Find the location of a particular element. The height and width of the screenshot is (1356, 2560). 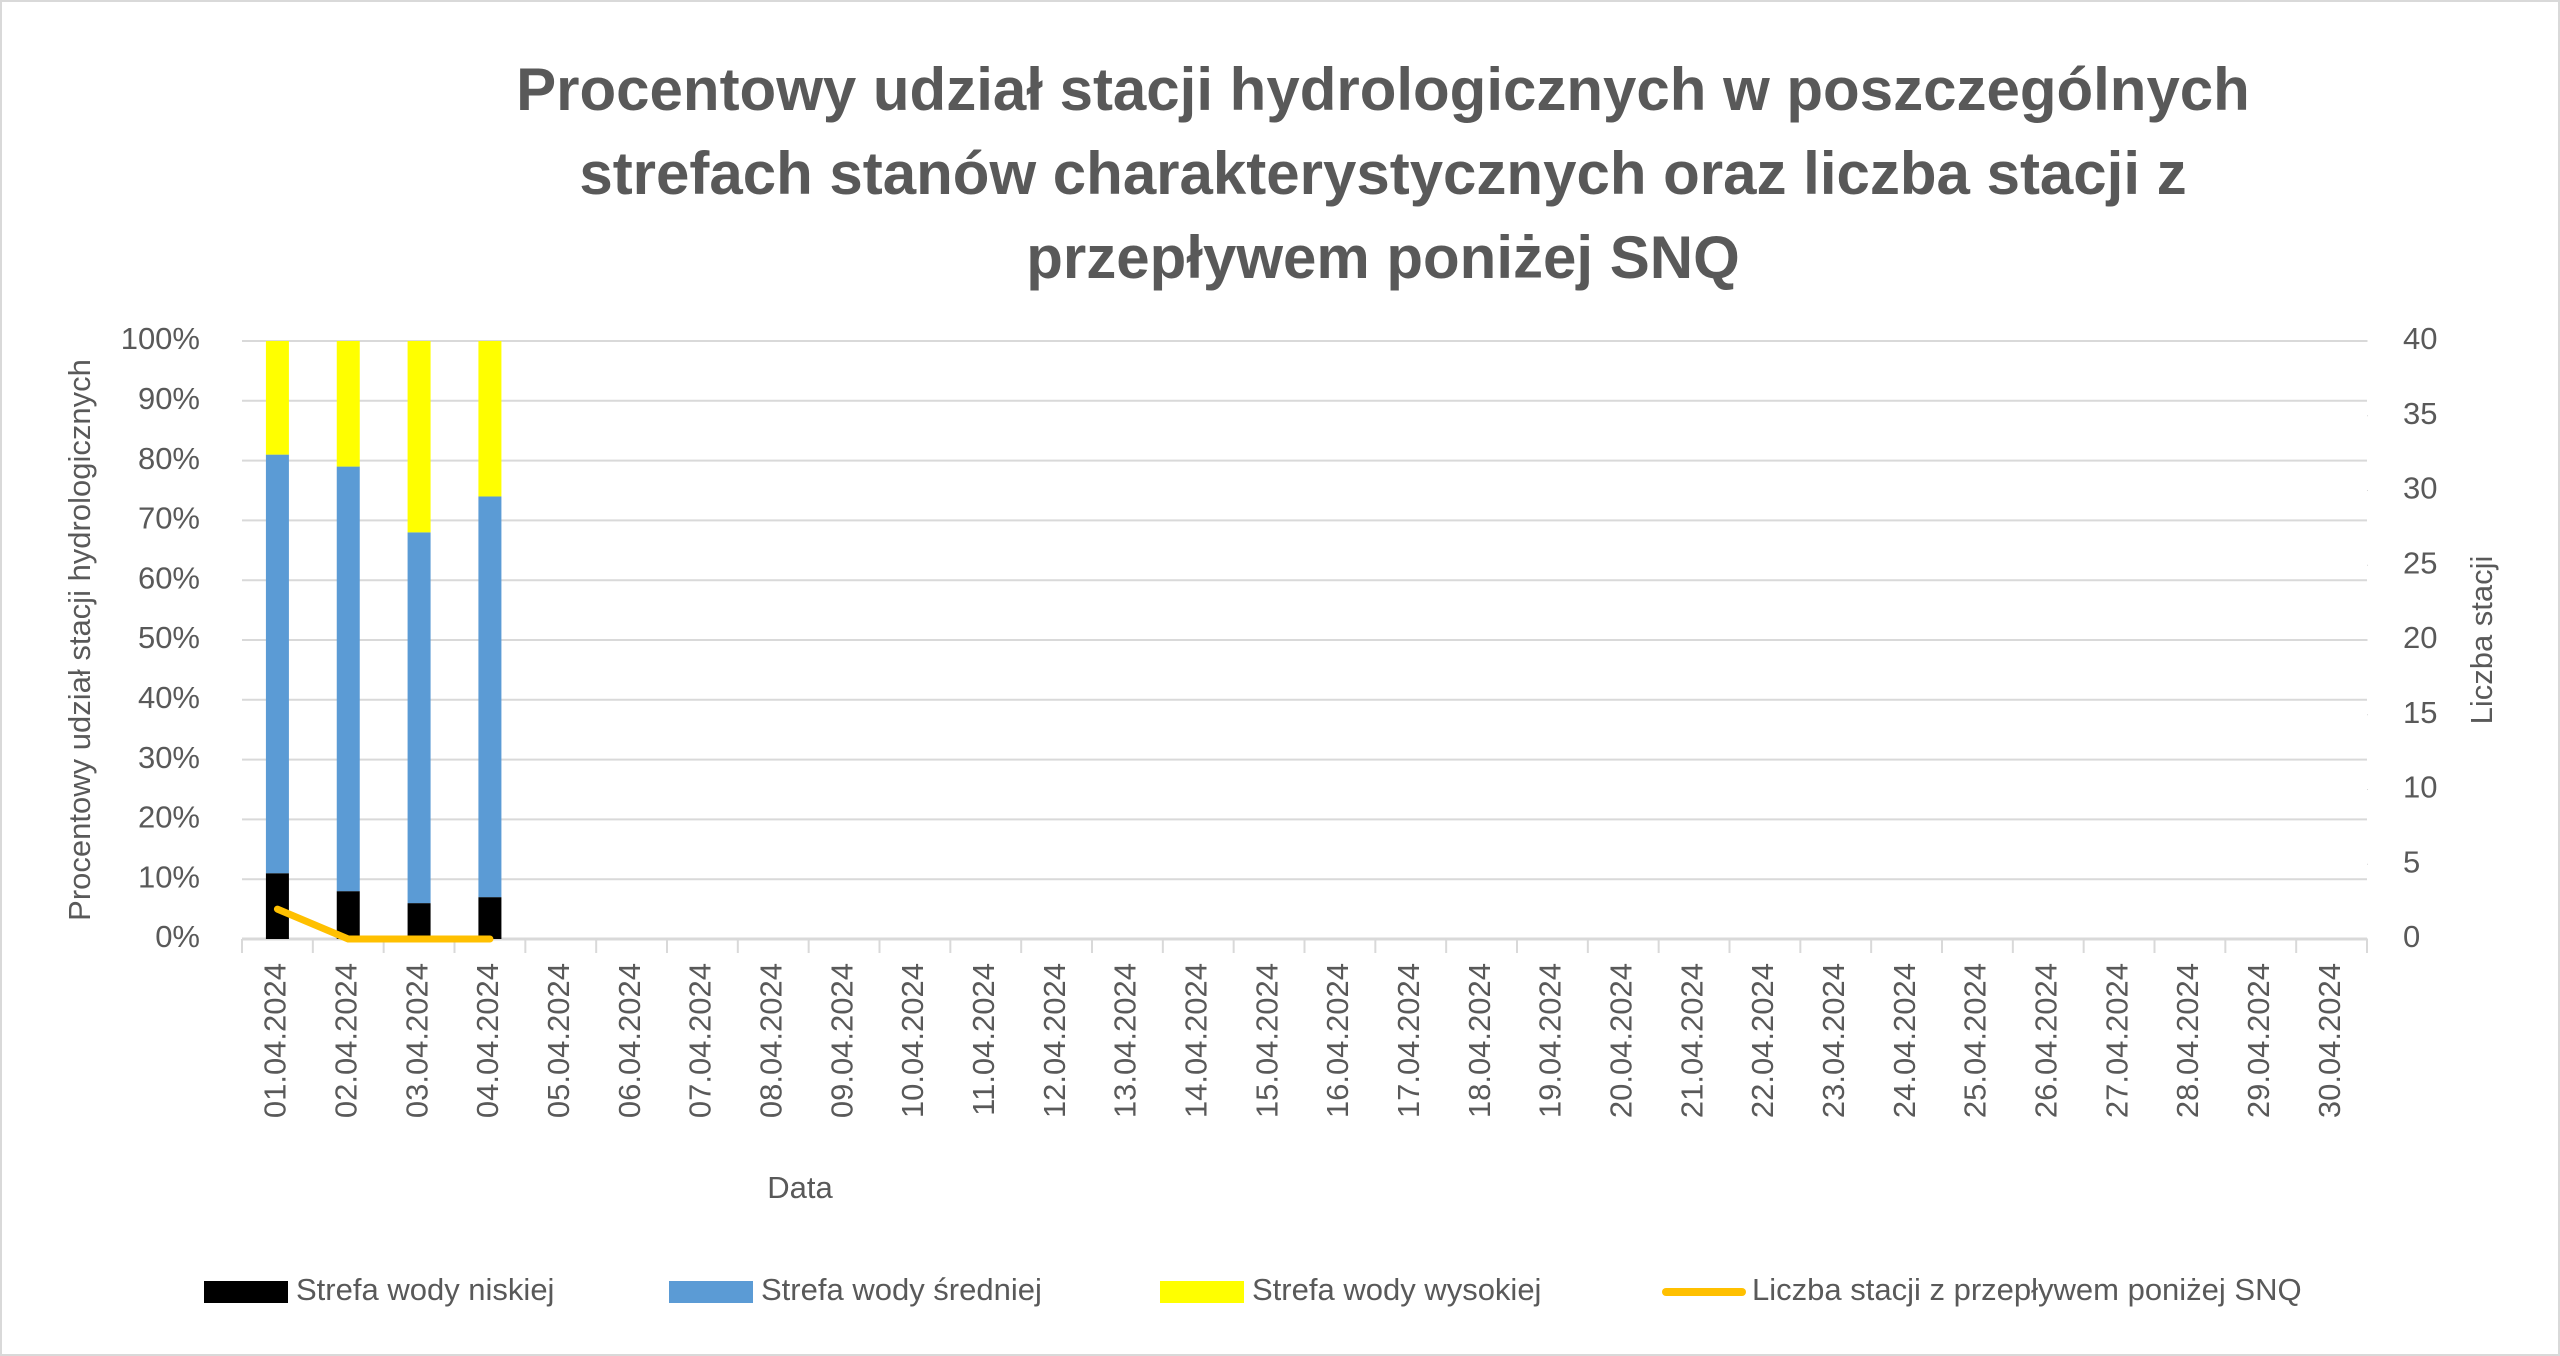

x-tick-label: 02.04.2024 is located at coordinates (345, 1040).